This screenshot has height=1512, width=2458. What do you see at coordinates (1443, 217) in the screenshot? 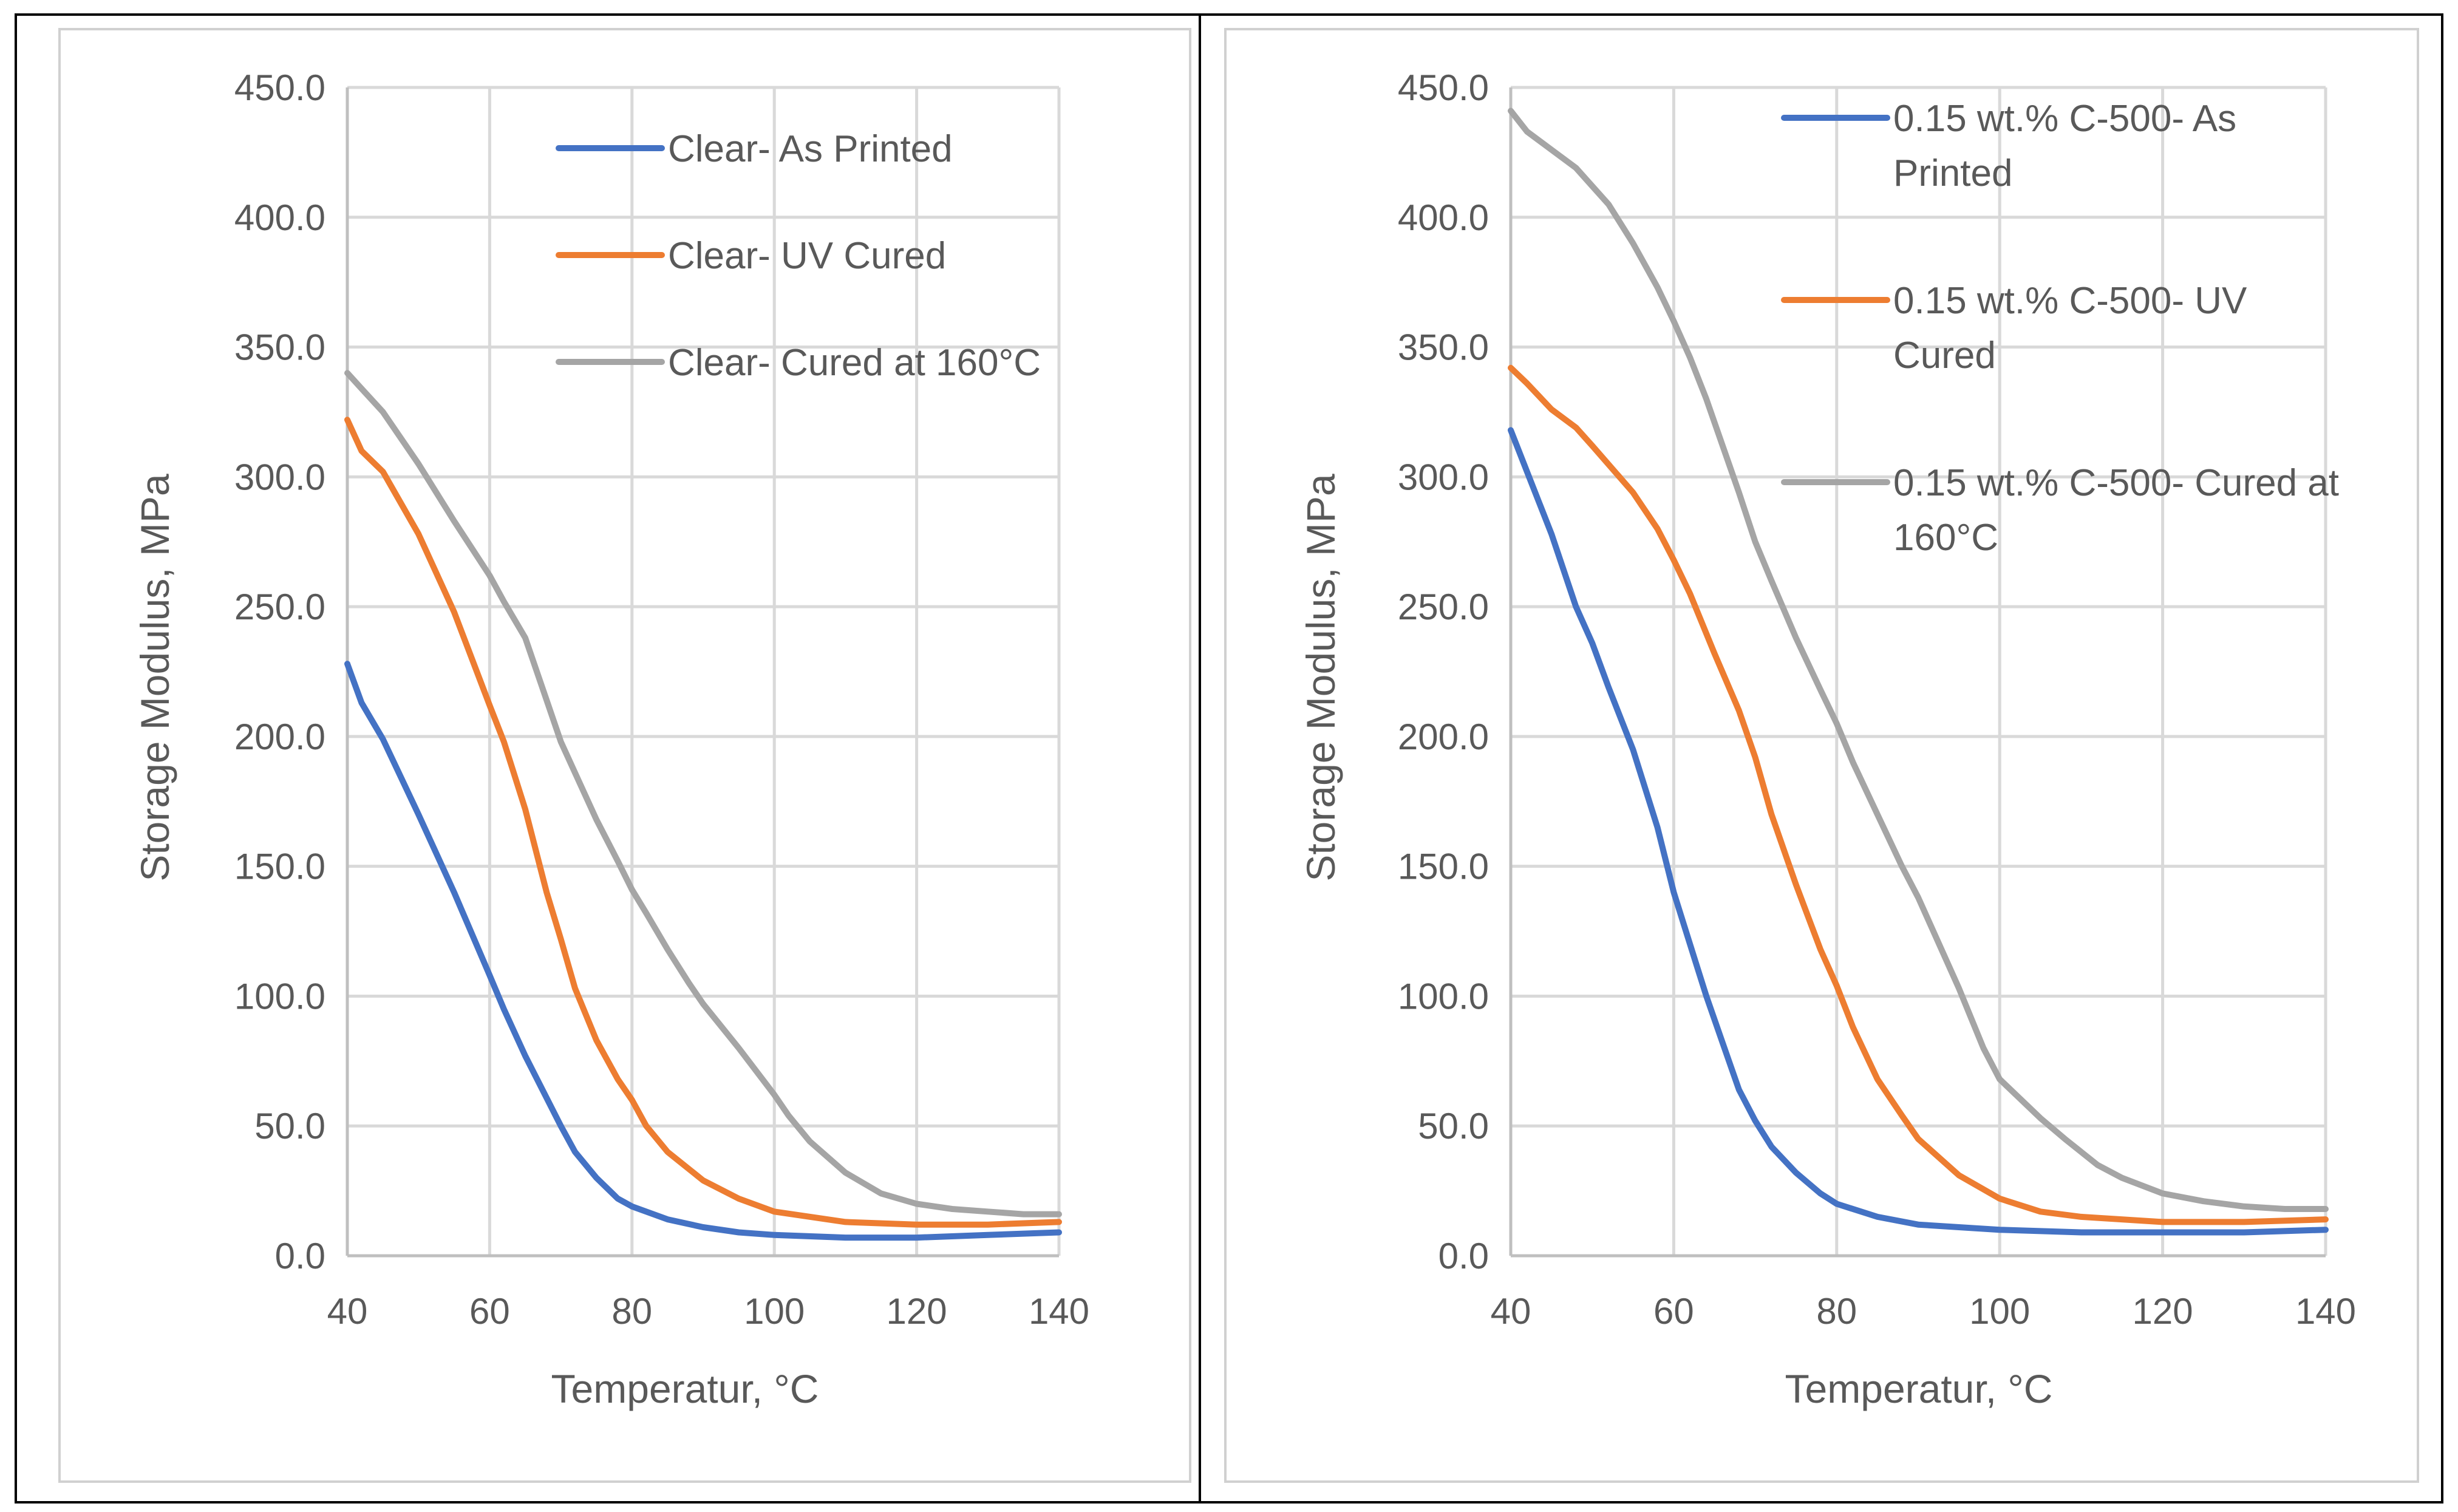
I see `chart-right-y-tick-label: 400.0` at bounding box center [1443, 217].